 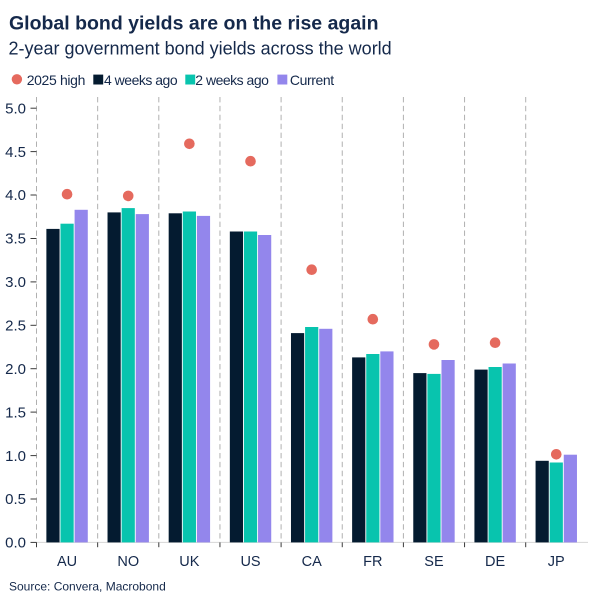 I want to click on svg-text: 1.0, so click(x=15, y=456).